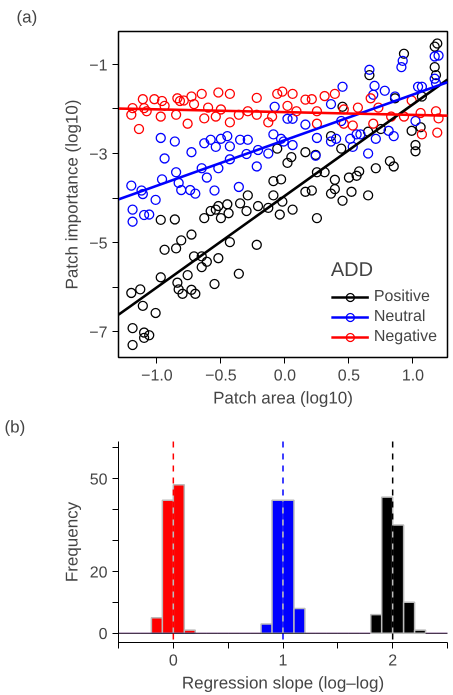 This screenshot has height=695, width=453. What do you see at coordinates (349, 376) in the screenshot?
I see `x-tick-label: 0.5` at bounding box center [349, 376].